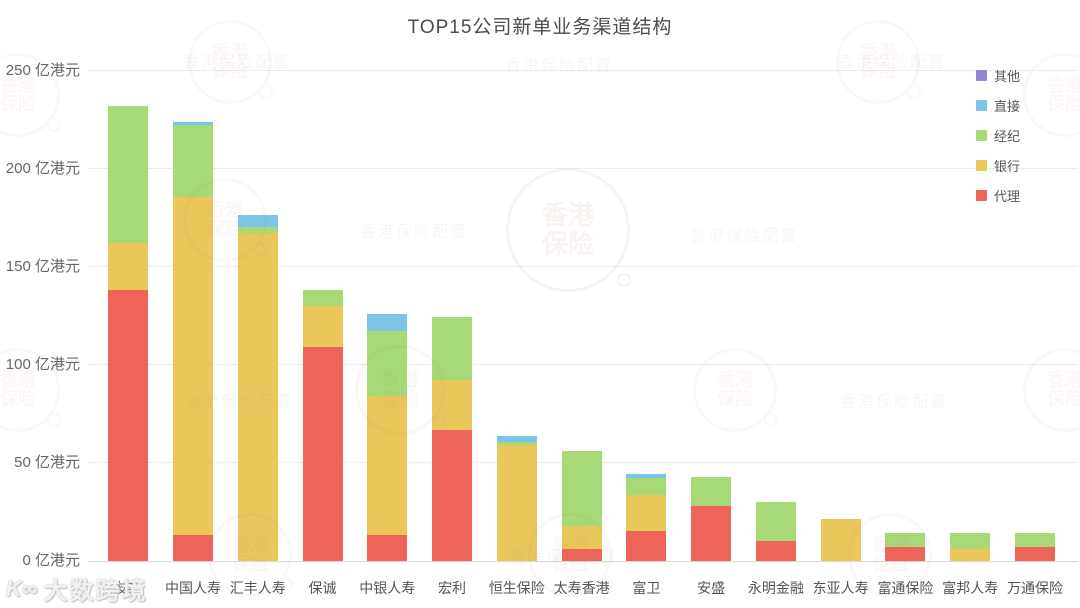  I want to click on x-label-中银人寿: 中银人寿, so click(387, 588).